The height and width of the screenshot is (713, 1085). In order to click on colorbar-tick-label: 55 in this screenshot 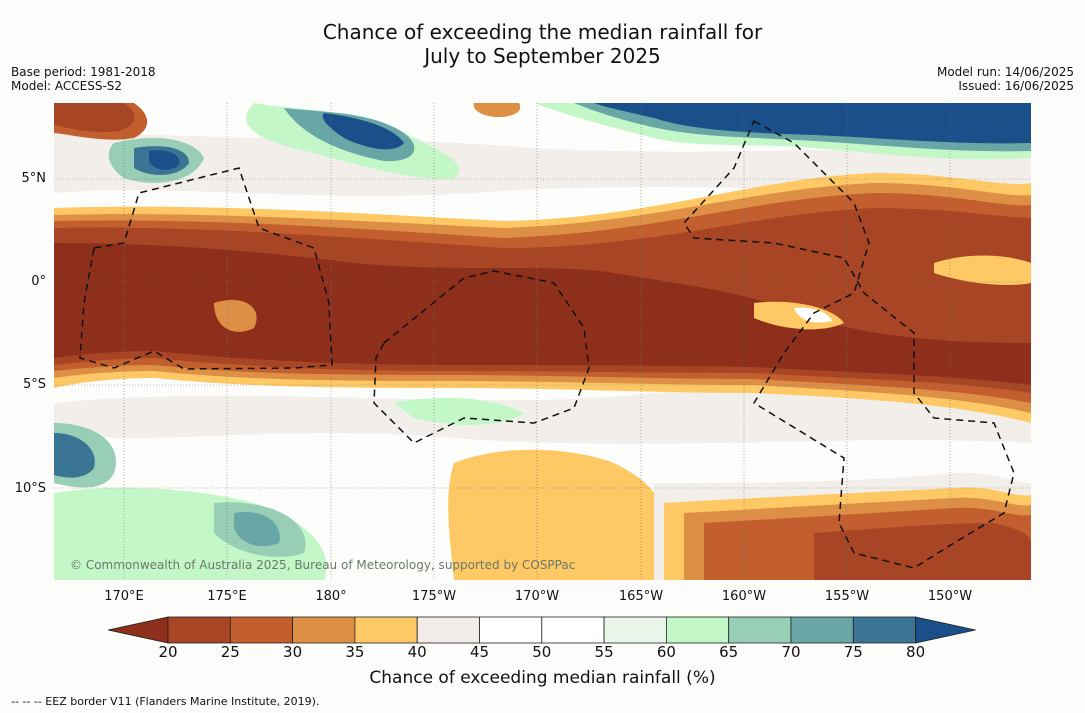, I will do `click(604, 652)`.